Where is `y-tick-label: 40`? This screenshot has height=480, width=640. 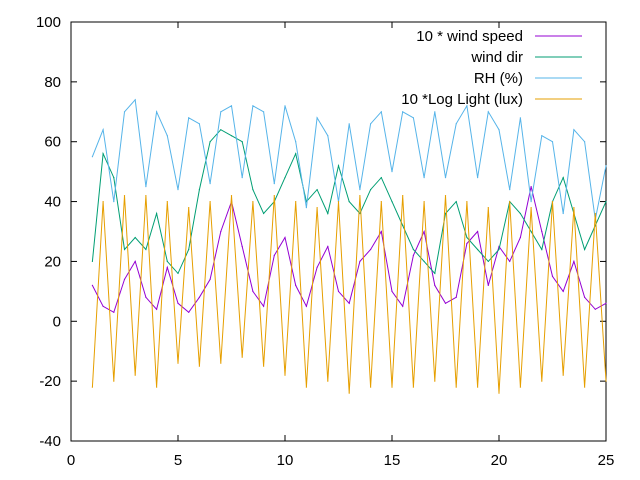 y-tick-label: 40 is located at coordinates (52, 202).